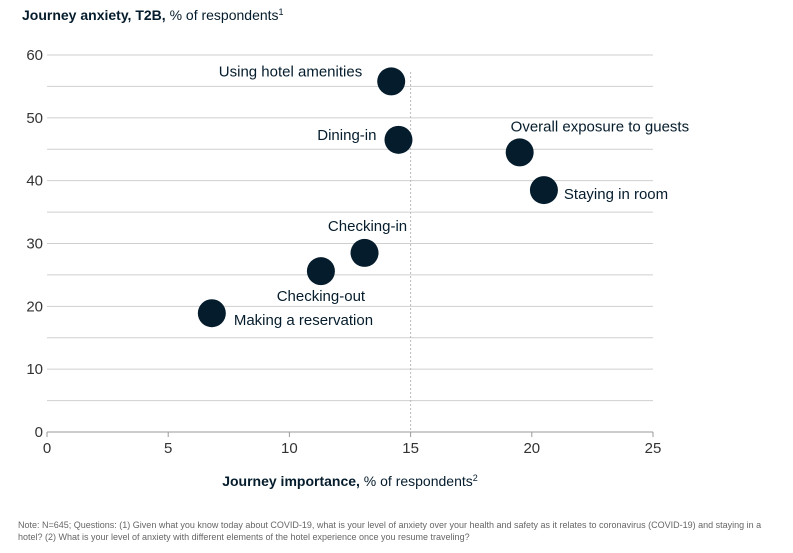 The width and height of the screenshot is (793, 553). What do you see at coordinates (616, 194) in the screenshot?
I see `data-point-label: Staying in room` at bounding box center [616, 194].